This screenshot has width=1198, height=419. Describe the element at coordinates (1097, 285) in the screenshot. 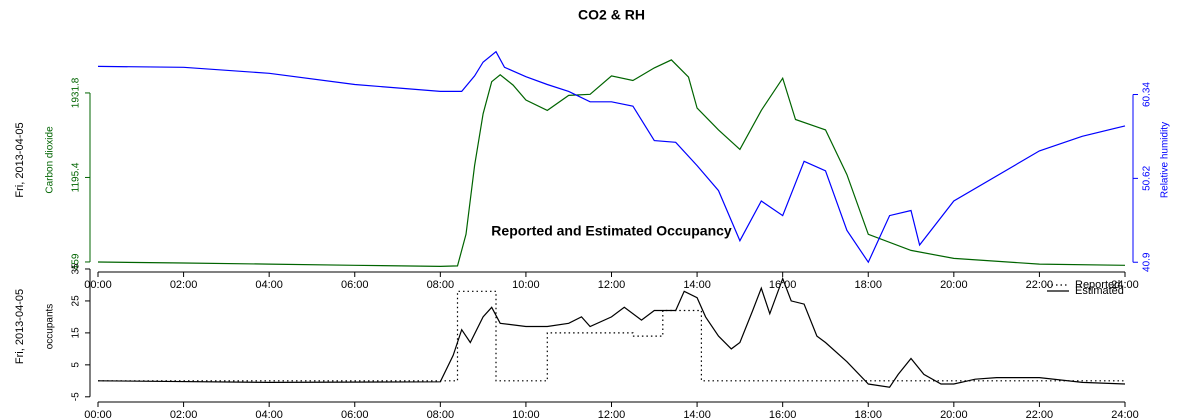

I see `legend-label: Reported` at that location.